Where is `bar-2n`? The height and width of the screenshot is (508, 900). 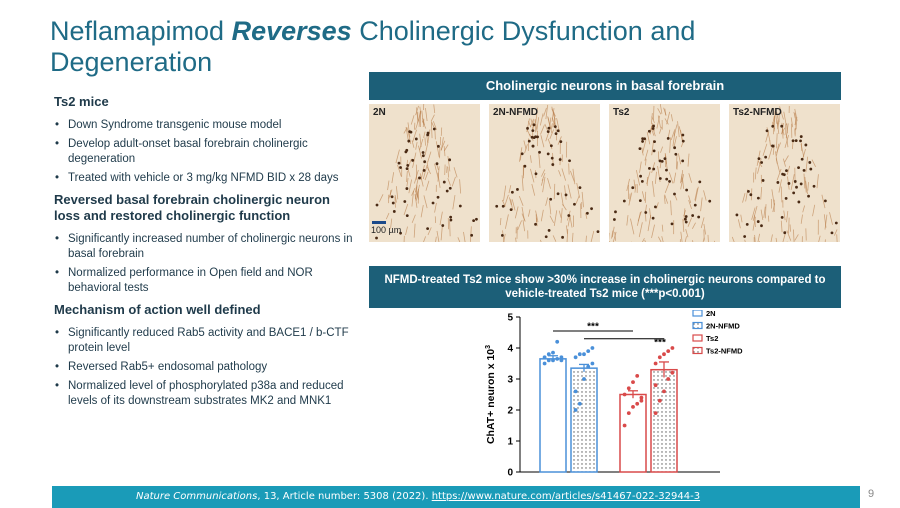 bar-2n is located at coordinates (553, 415).